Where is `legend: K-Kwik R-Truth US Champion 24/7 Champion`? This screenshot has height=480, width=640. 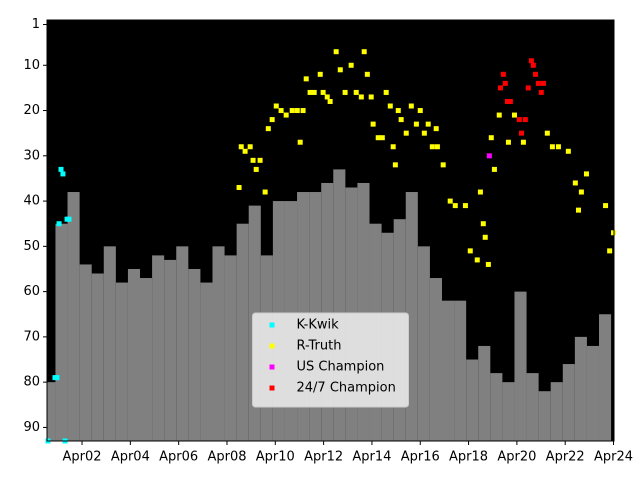
legend: K-Kwik R-Truth US Champion 24/7 Champion is located at coordinates (330, 360).